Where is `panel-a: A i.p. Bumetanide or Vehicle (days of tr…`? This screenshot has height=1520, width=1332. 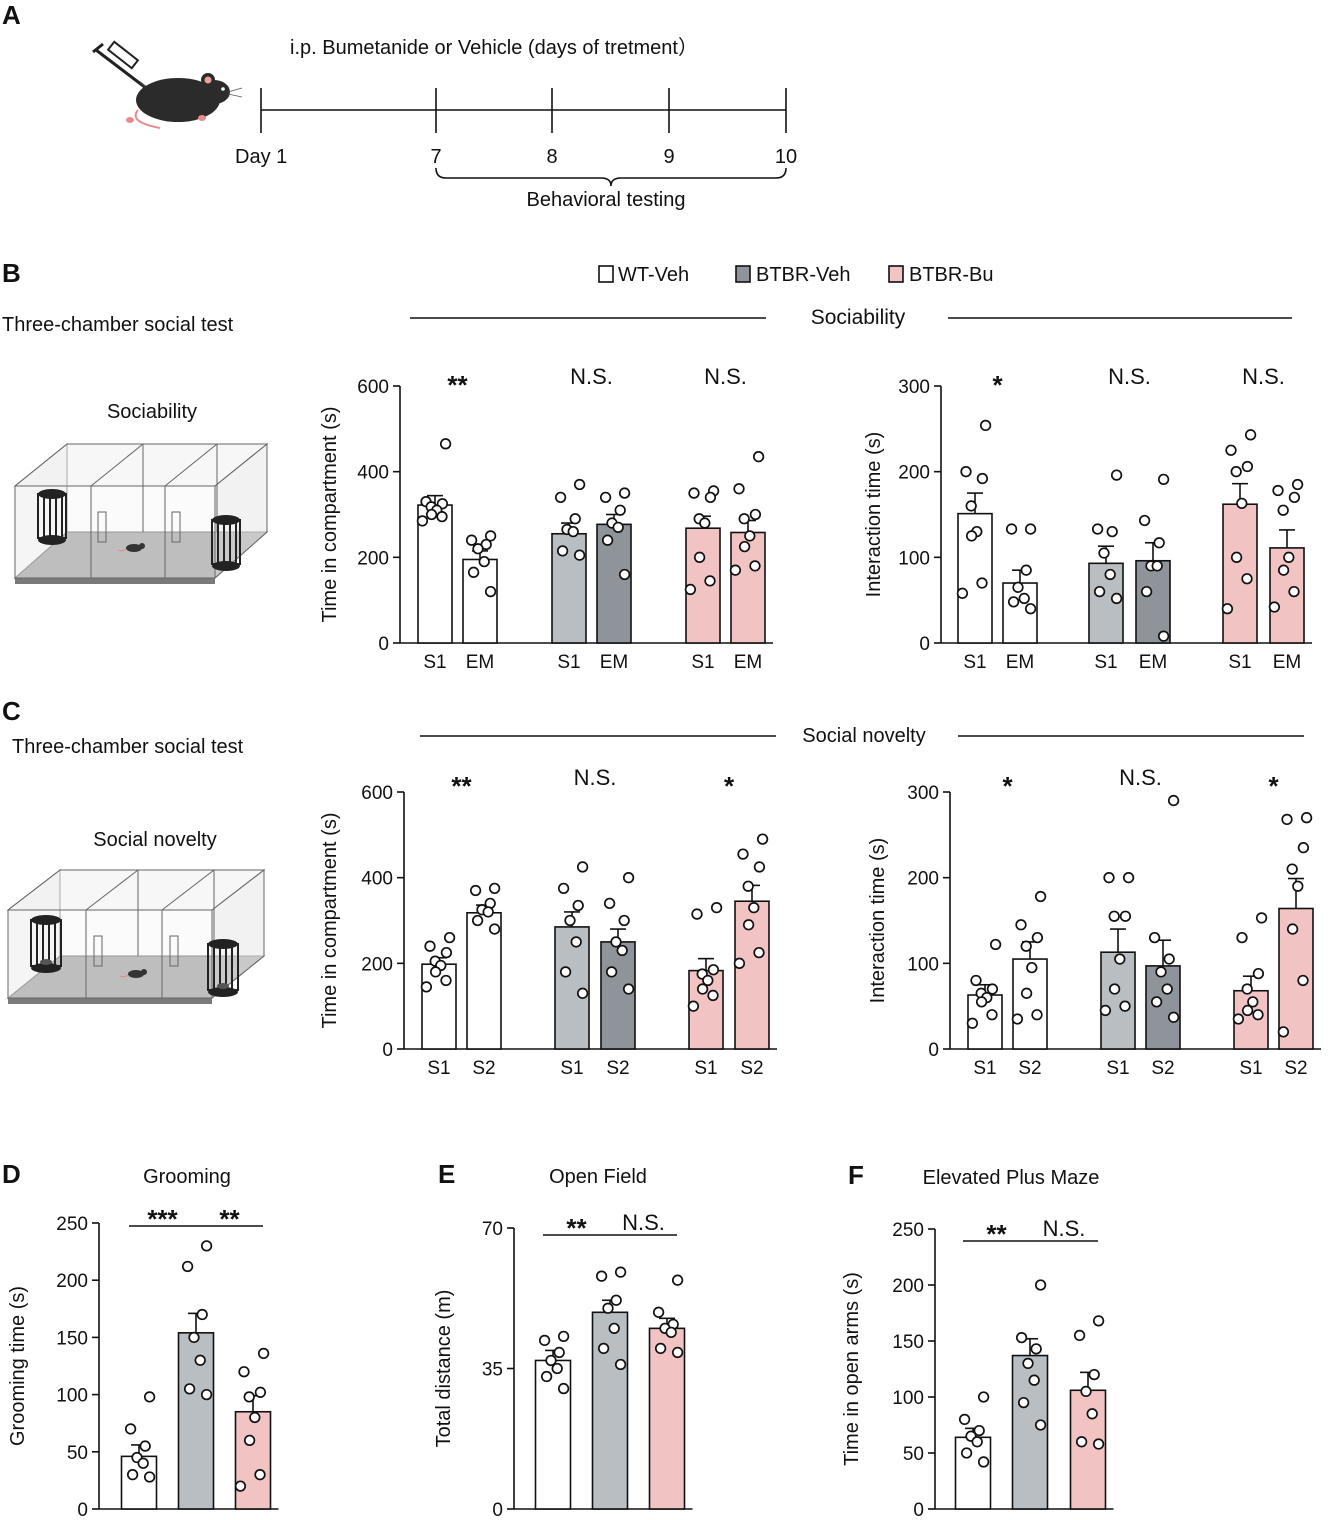
panel-a: A i.p. Bumetanide or Vehicle (days of tr… is located at coordinates (399, 105).